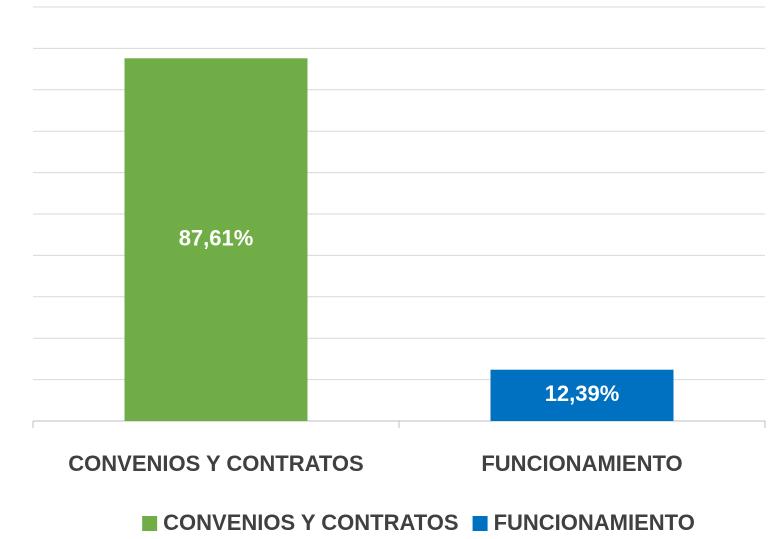 The width and height of the screenshot is (777, 539). What do you see at coordinates (310, 522) in the screenshot?
I see `legend-label: CONVENIOS Y CONTRATOS` at bounding box center [310, 522].